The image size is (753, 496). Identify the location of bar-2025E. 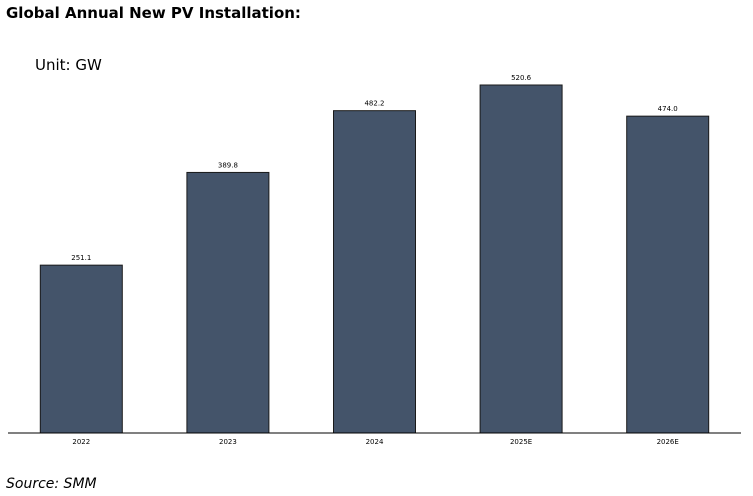
(521, 259).